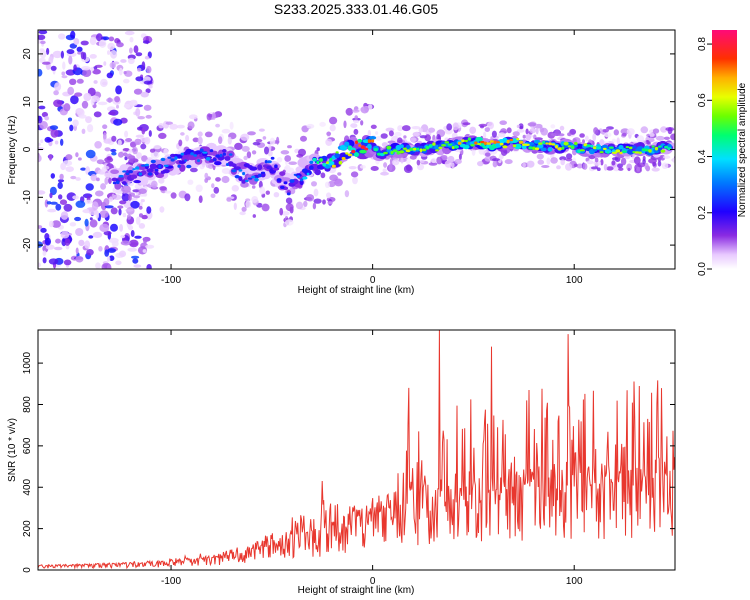 The width and height of the screenshot is (750, 600). I want to click on colorbar-tick-label: 0.0, so click(702, 269).